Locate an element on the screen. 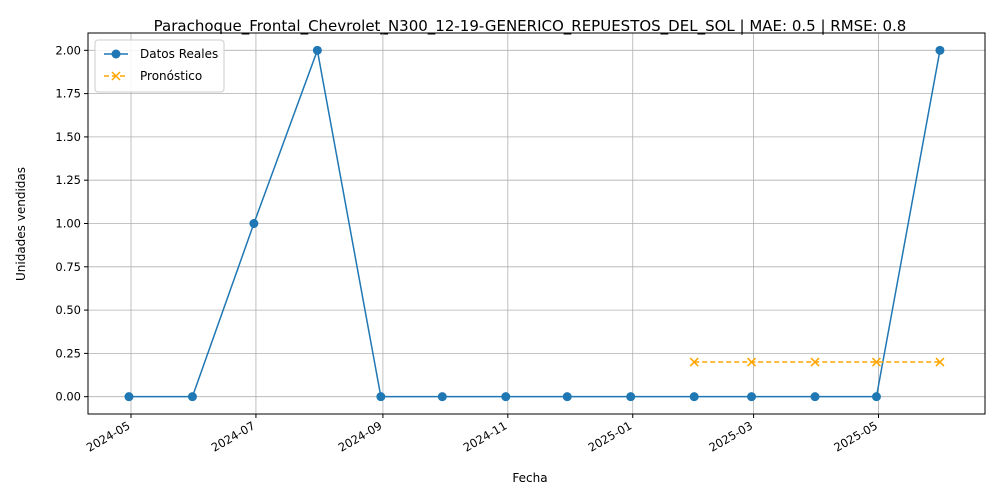 The image size is (1000, 500). legend-marker-datos-reales is located at coordinates (116, 54).